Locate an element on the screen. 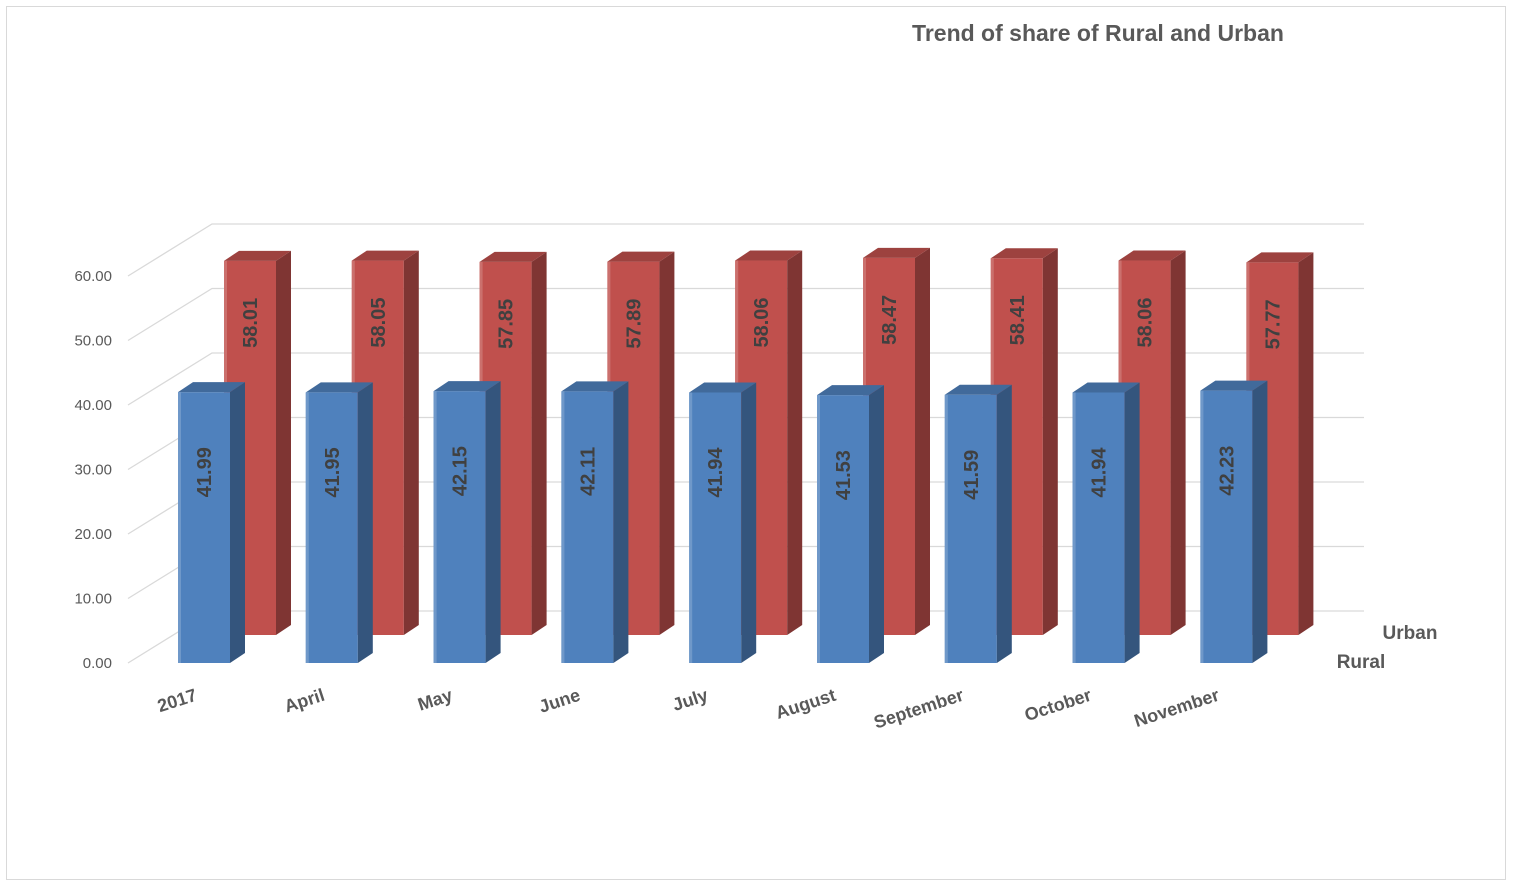 The height and width of the screenshot is (886, 1514). data-label: 58.01 is located at coordinates (251, 323).